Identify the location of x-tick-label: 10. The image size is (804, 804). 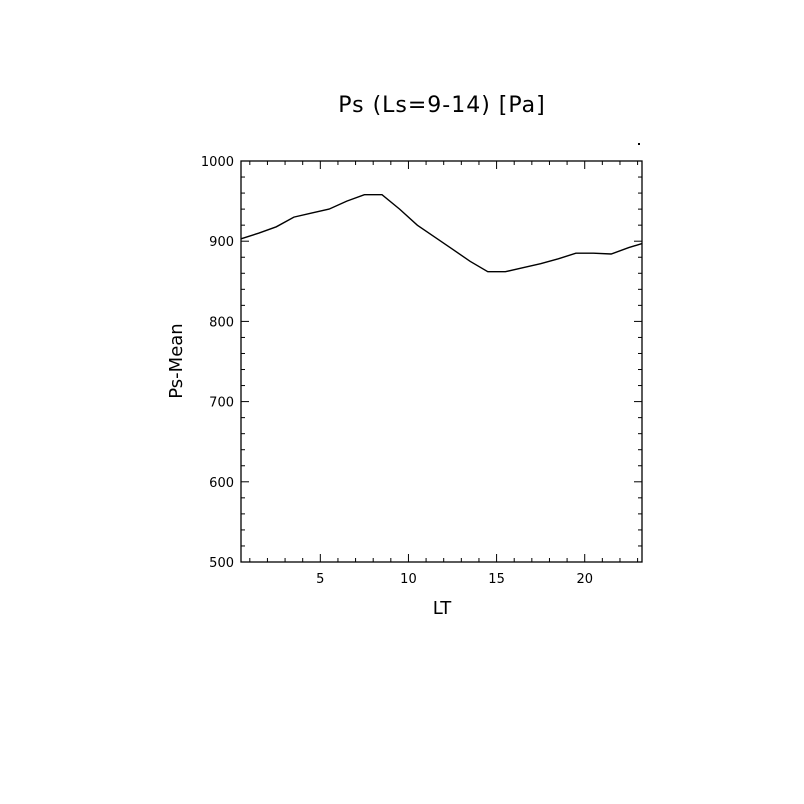
(408, 579).